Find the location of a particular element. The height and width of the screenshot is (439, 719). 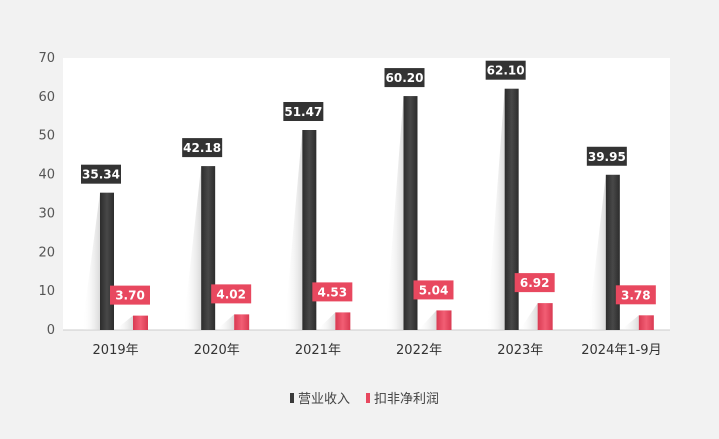

data-label-revenue-3: 60.20 is located at coordinates (405, 78).